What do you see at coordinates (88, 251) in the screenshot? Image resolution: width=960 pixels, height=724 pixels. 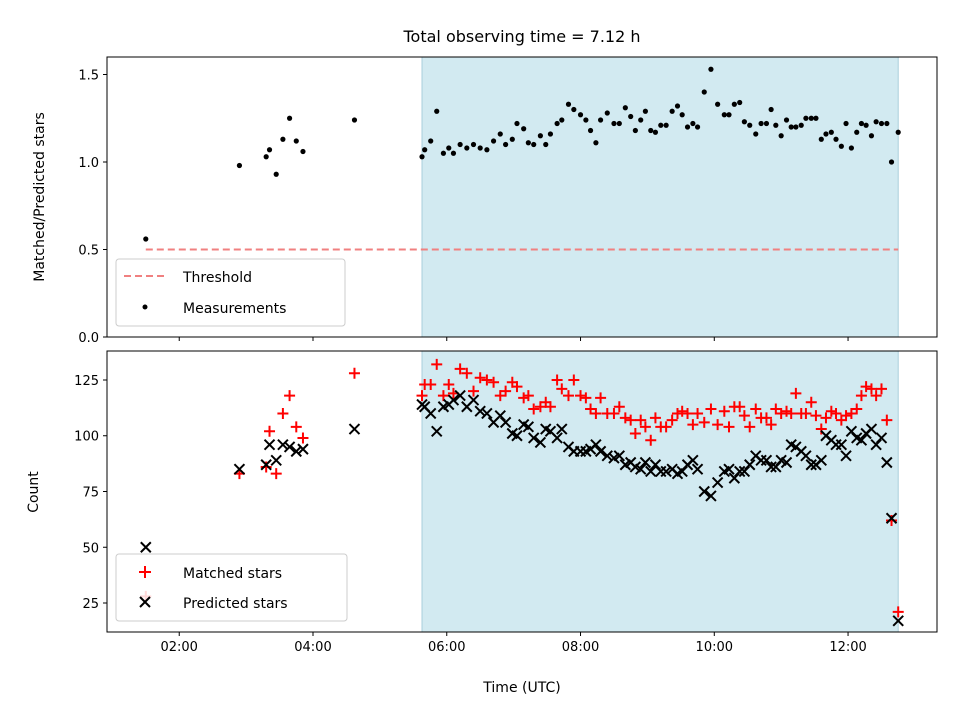 I see `y-tick-label: 0.5` at bounding box center [88, 251].